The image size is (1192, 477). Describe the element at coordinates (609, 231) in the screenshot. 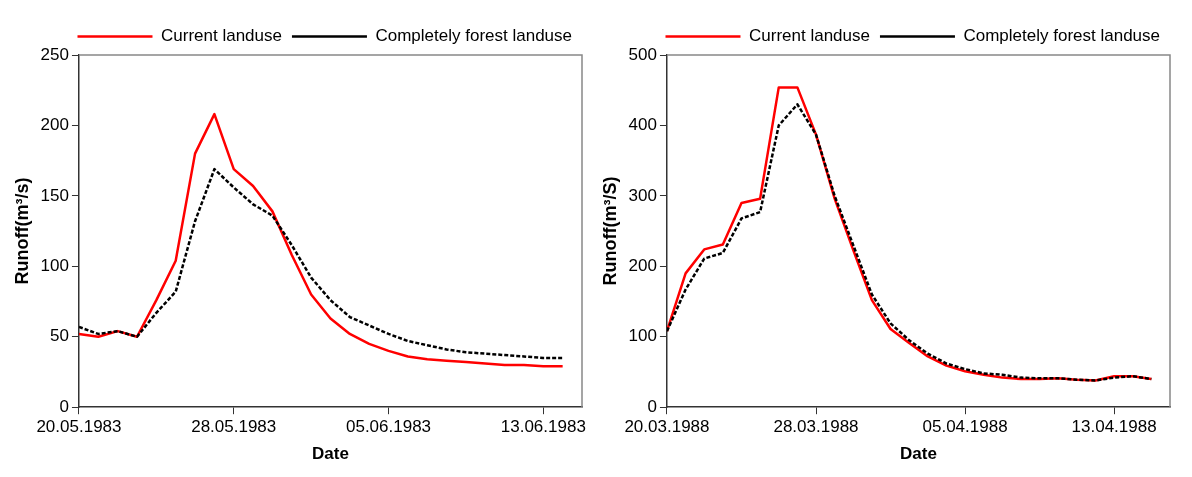

I see `y-axis-title: Runoff(m³/S)` at that location.